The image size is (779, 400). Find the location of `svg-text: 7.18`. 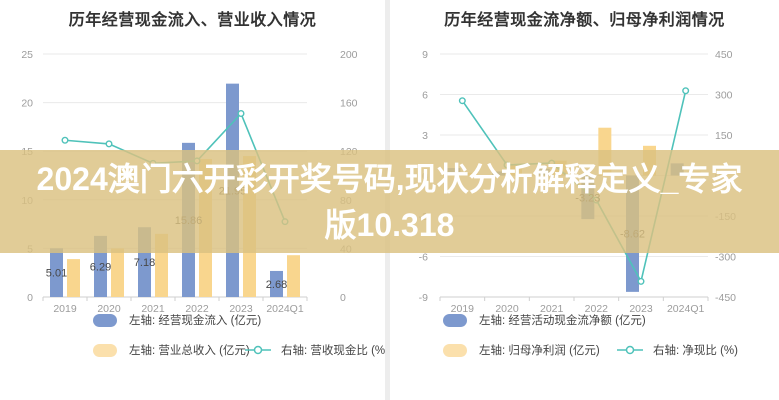

svg-text: 7.18 is located at coordinates (144, 263).